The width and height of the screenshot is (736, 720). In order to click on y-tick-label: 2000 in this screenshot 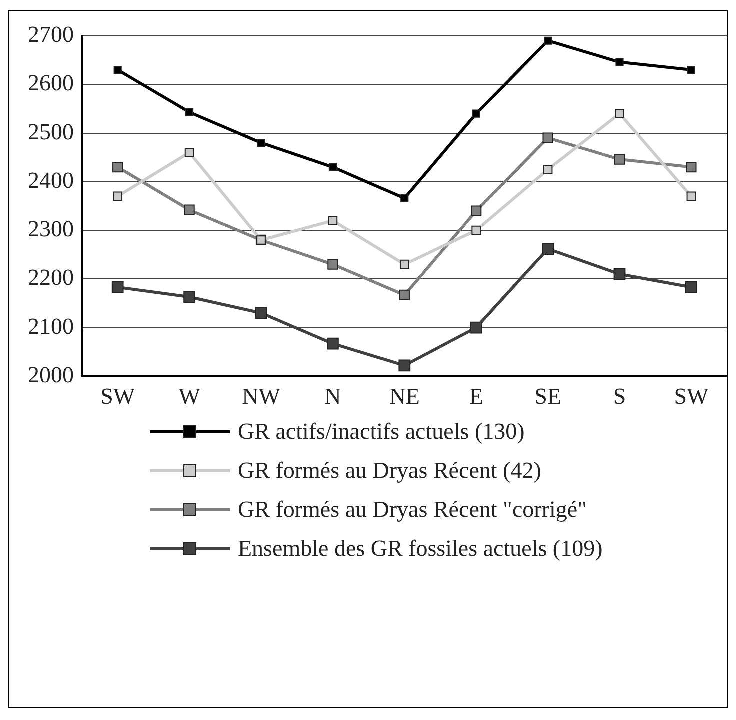, I will do `click(51, 375)`.